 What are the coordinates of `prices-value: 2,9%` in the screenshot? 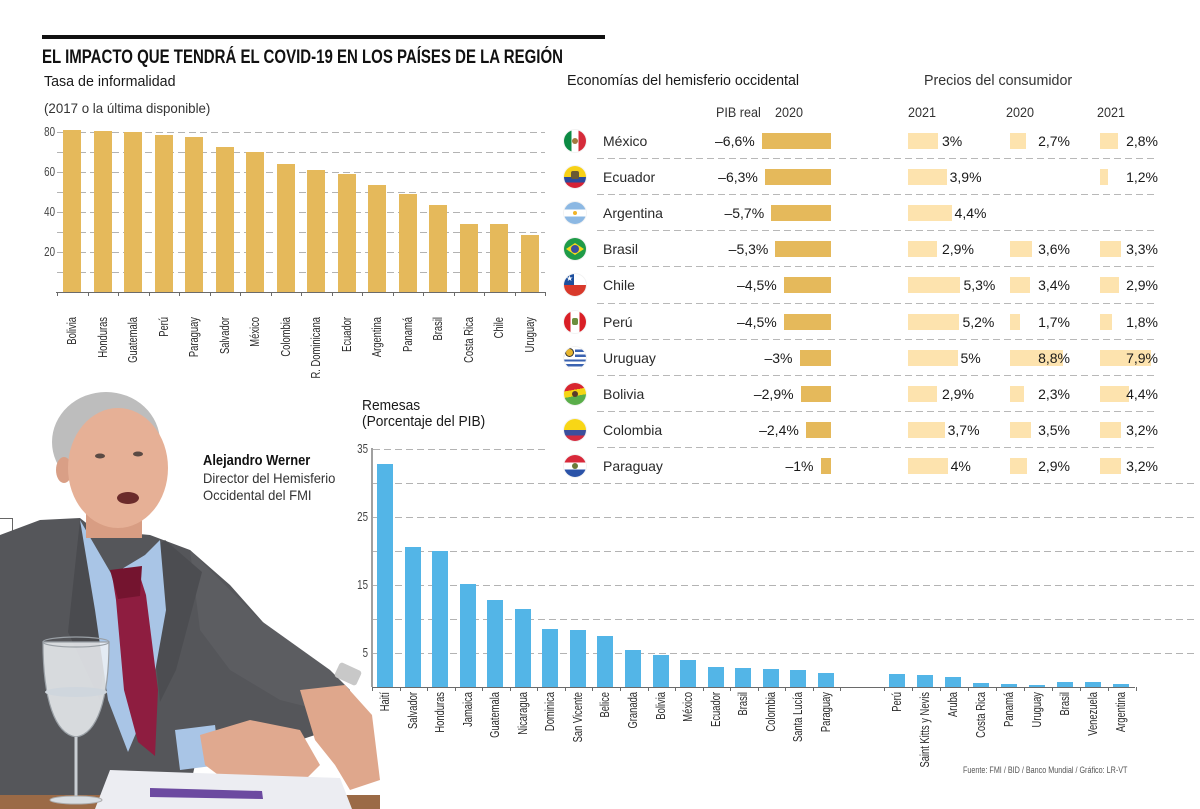 It's located at (958, 394).